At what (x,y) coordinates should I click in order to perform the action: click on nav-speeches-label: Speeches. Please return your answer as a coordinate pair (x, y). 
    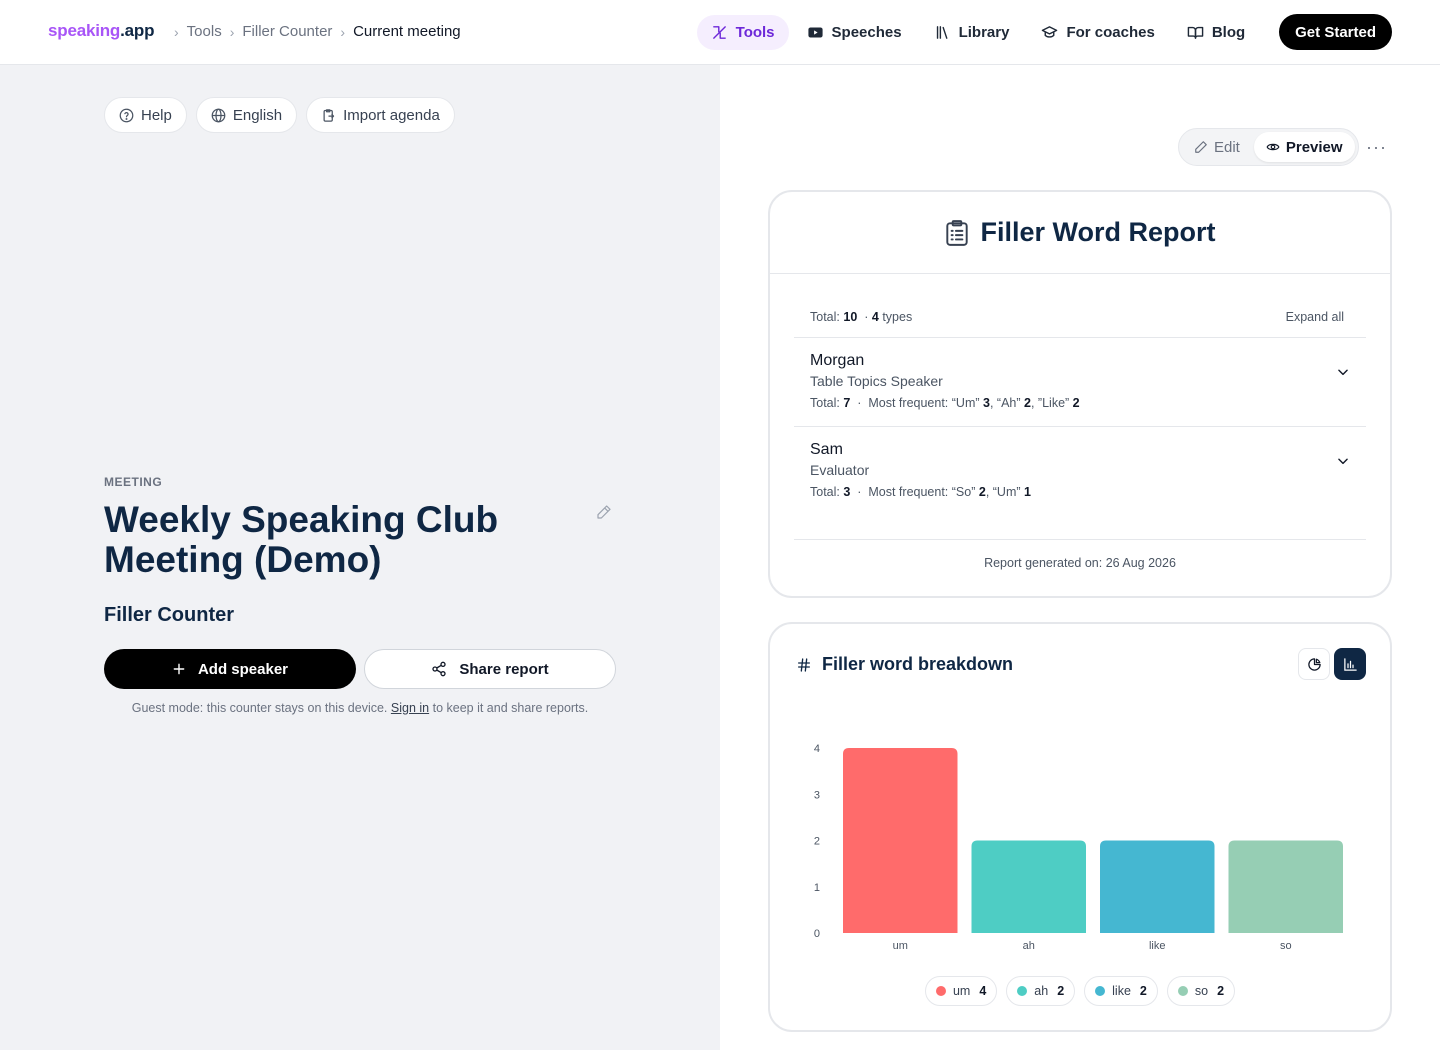
    Looking at the image, I should click on (866, 32).